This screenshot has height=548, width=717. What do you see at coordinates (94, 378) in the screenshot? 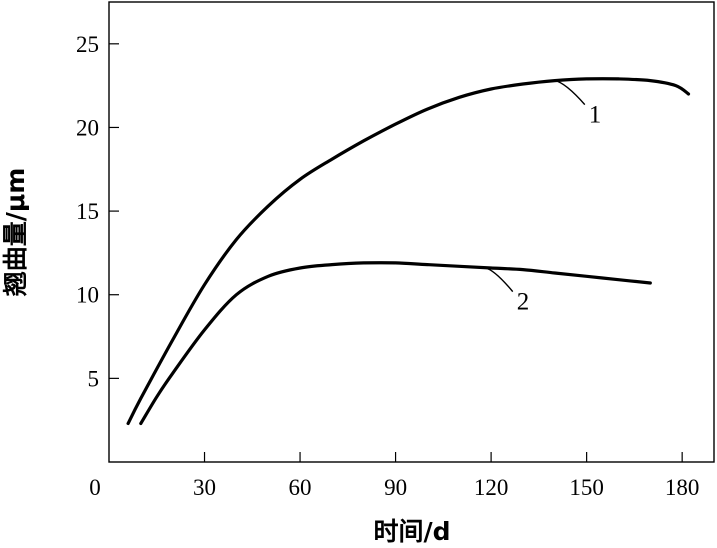
I see `y-tick-label: 5` at bounding box center [94, 378].